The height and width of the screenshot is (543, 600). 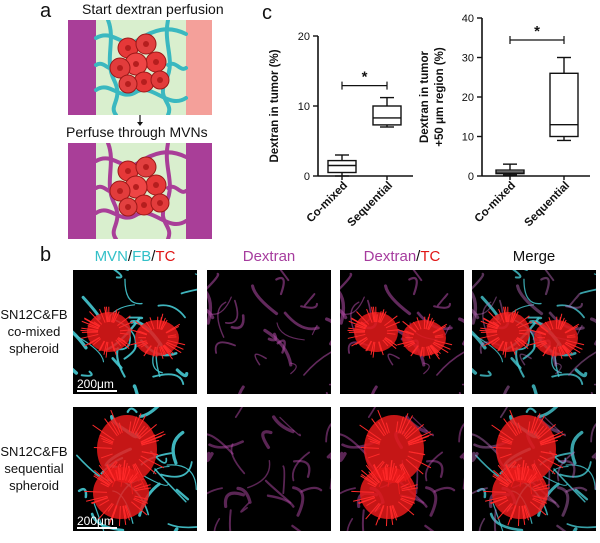 What do you see at coordinates (468, 19) in the screenshot?
I see `y-tick-label-1-4: 40` at bounding box center [468, 19].